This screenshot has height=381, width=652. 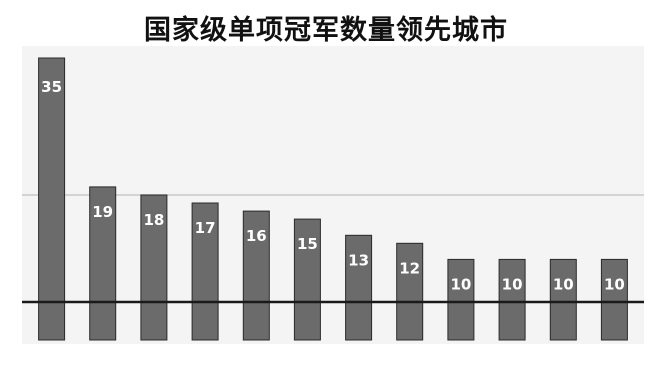 I want to click on data-label: 12, so click(x=409, y=268).